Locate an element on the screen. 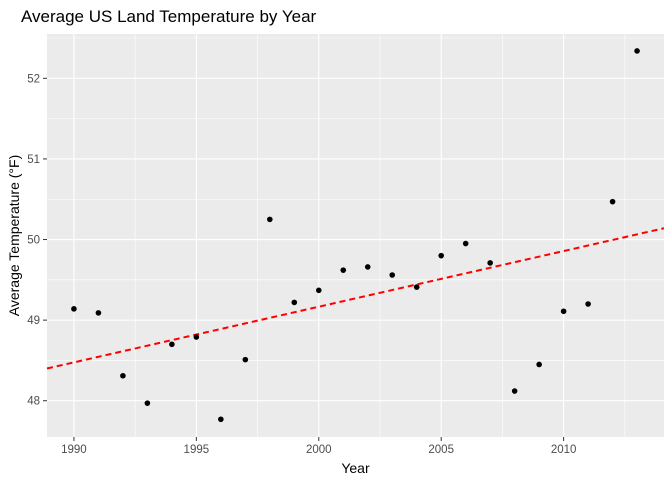 The image size is (672, 480). y-tick-label: 52 is located at coordinates (33, 79).